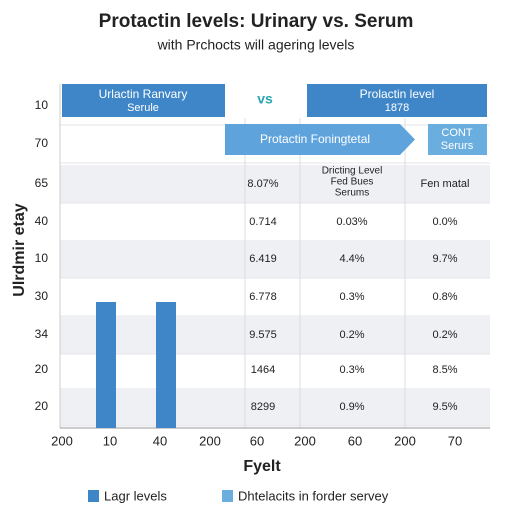  What do you see at coordinates (351, 407) in the screenshot?
I see `table-cell: 0.9%` at bounding box center [351, 407].